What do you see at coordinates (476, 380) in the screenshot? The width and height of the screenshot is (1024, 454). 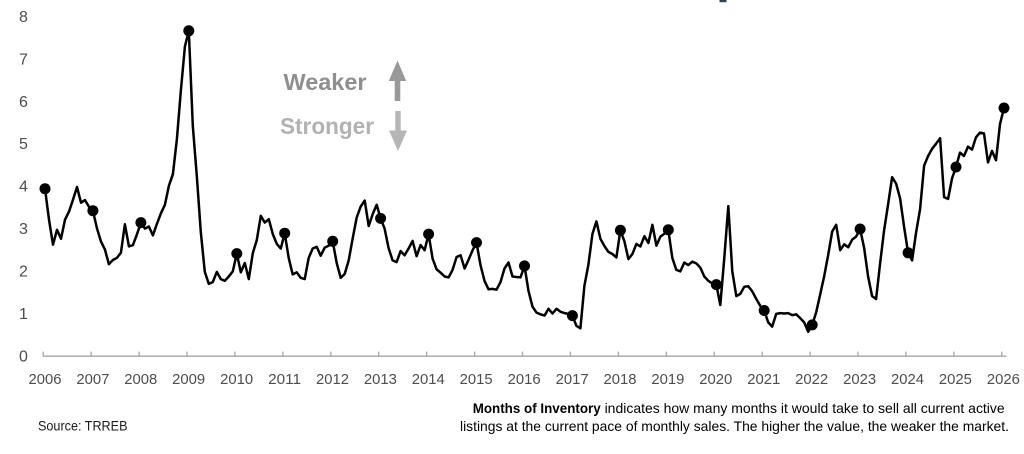 I see `svg-text: 2015` at bounding box center [476, 380].